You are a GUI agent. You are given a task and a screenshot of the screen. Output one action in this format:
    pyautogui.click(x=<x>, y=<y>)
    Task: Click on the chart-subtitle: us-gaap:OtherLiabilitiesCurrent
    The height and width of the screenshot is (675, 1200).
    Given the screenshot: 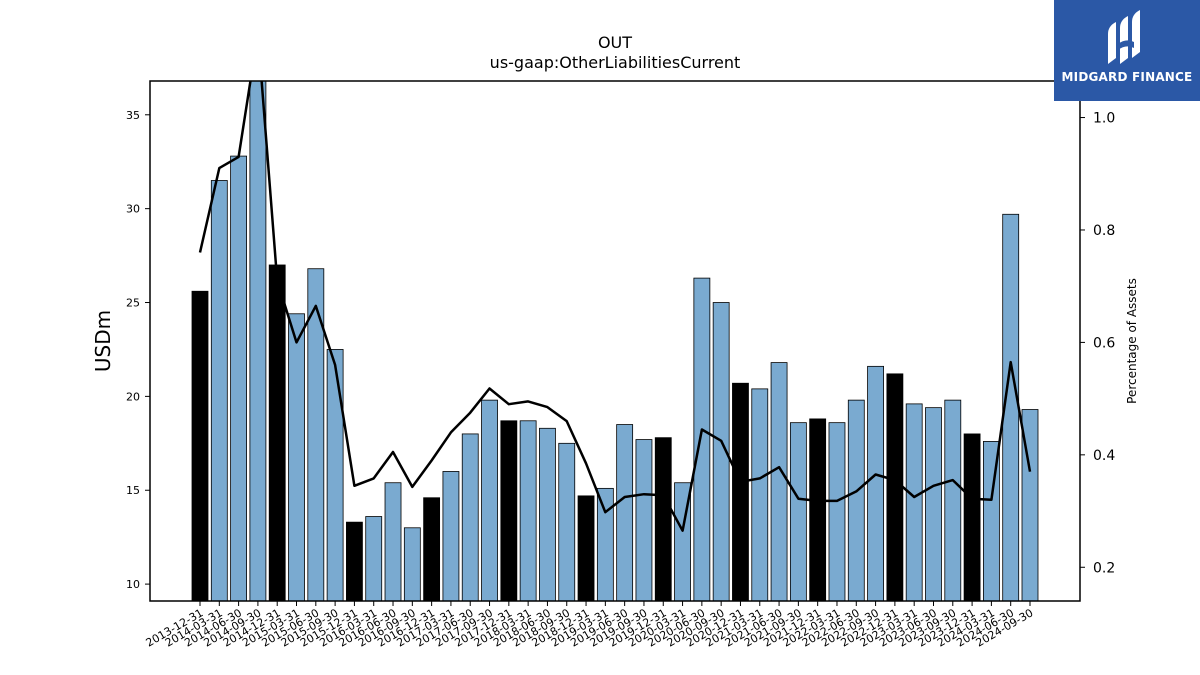 What is the action you would take?
    pyautogui.click(x=615, y=62)
    